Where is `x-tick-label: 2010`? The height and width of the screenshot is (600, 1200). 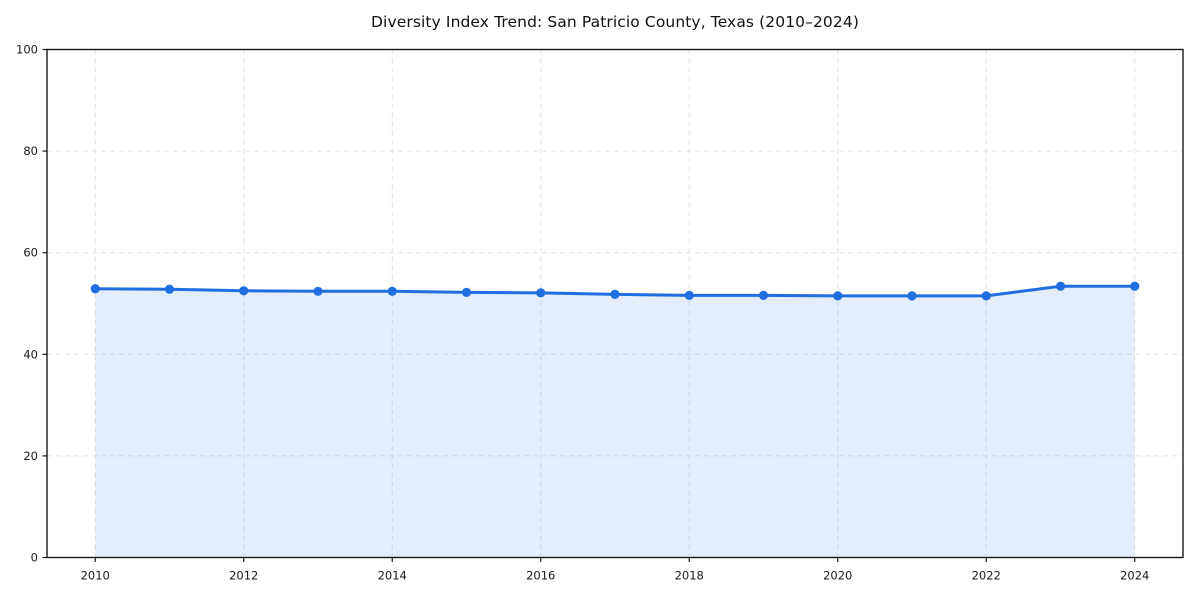
x-tick-label: 2010 is located at coordinates (95, 576).